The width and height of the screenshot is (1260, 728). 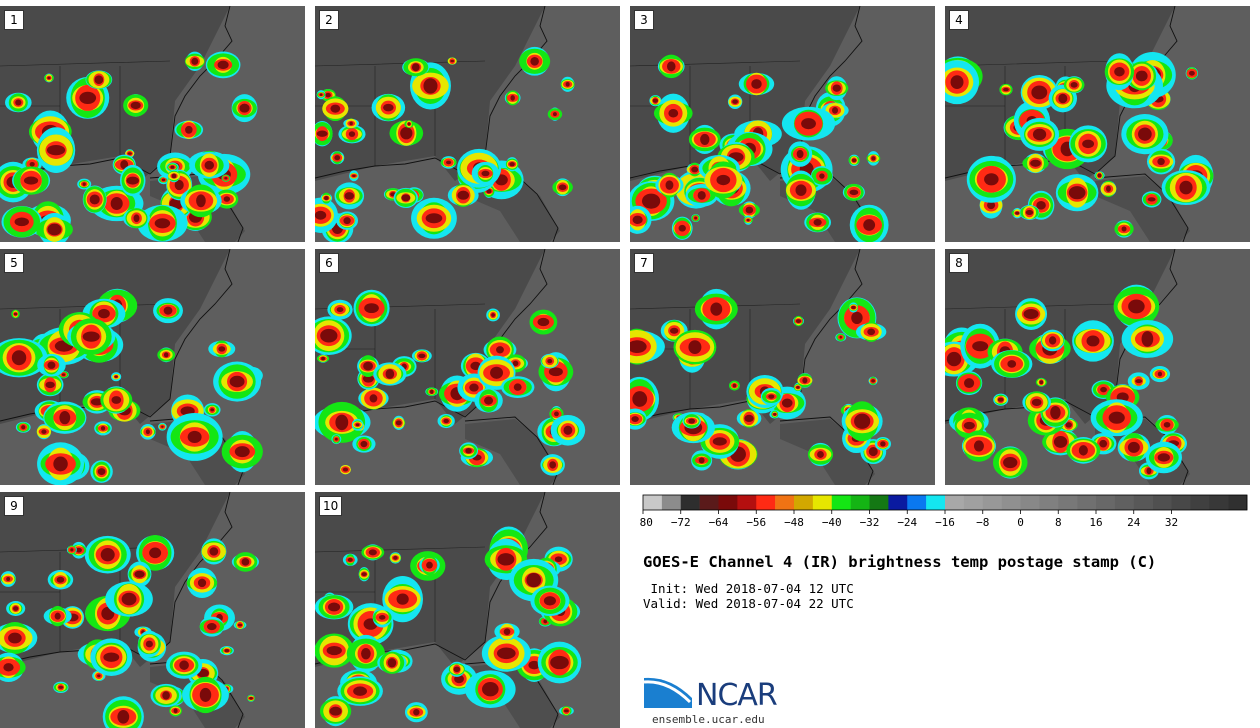 I want to click on ensemble-member-panel: 6, so click(x=467, y=367).